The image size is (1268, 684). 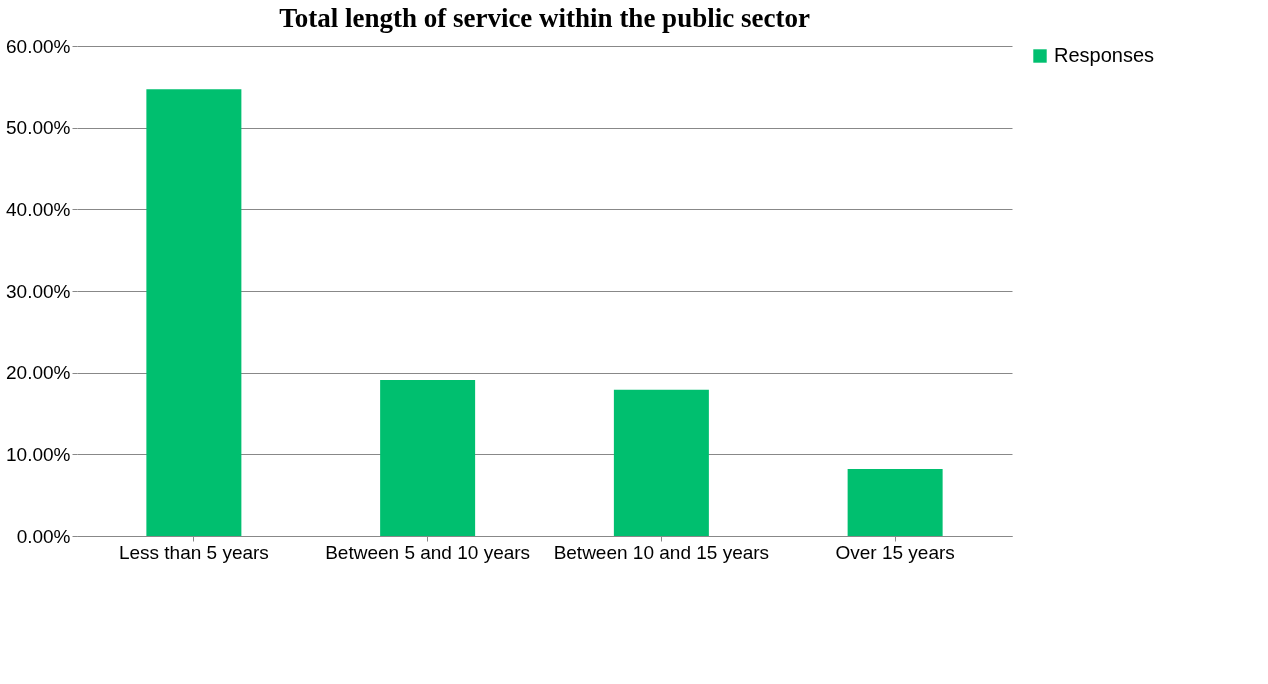 I want to click on y-tick-label: 0.00%, so click(x=43, y=536).